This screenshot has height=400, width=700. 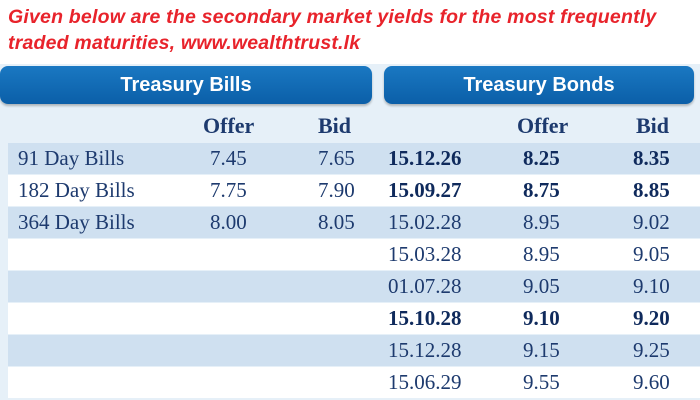 What do you see at coordinates (228, 158) in the screenshot?
I see `bill-offer: 7.45` at bounding box center [228, 158].